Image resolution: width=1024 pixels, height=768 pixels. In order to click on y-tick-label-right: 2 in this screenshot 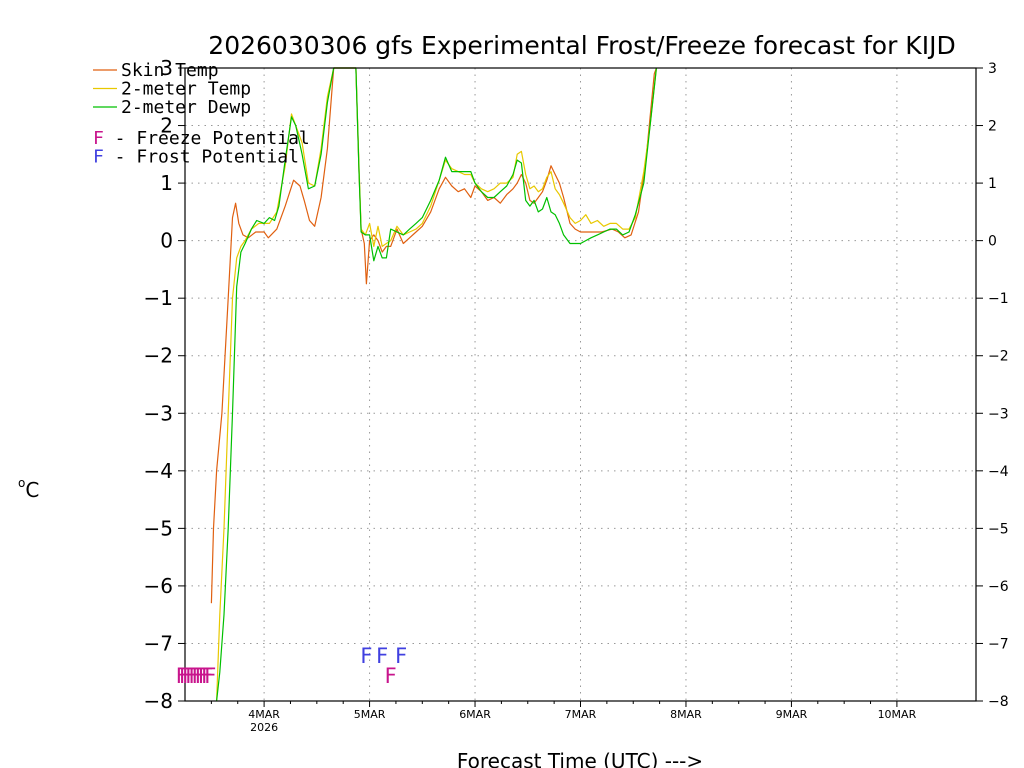, I will do `click(992, 127)`.